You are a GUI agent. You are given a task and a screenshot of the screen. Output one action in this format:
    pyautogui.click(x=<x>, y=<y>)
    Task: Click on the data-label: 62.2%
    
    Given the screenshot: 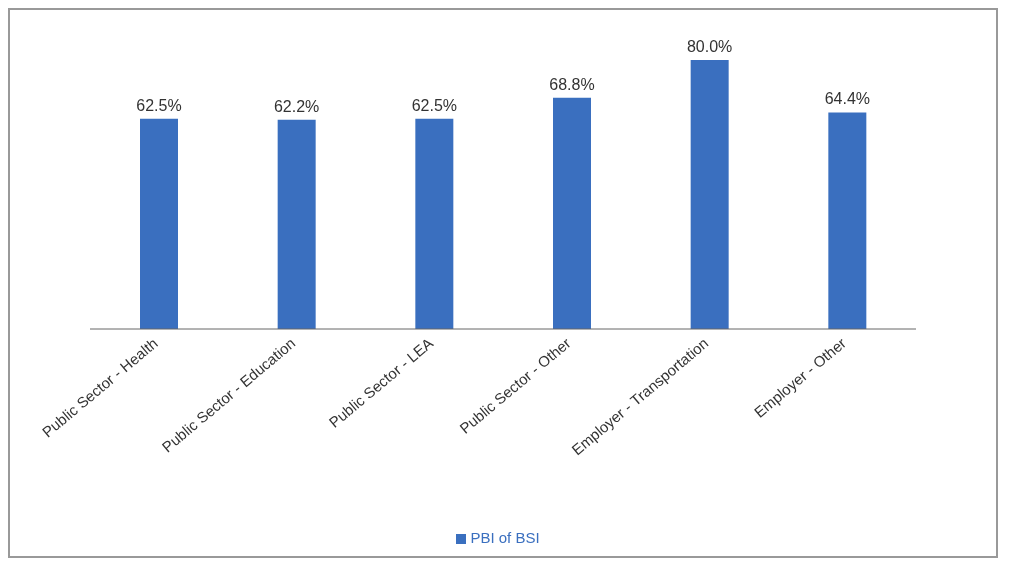 What is the action you would take?
    pyautogui.click(x=296, y=106)
    